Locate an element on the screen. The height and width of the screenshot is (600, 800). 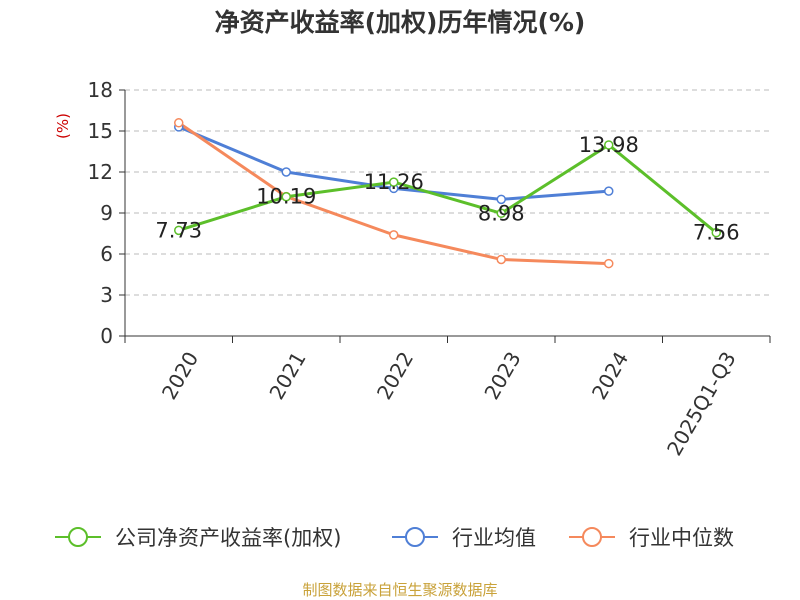
data-label: 7.56 is located at coordinates (716, 233).